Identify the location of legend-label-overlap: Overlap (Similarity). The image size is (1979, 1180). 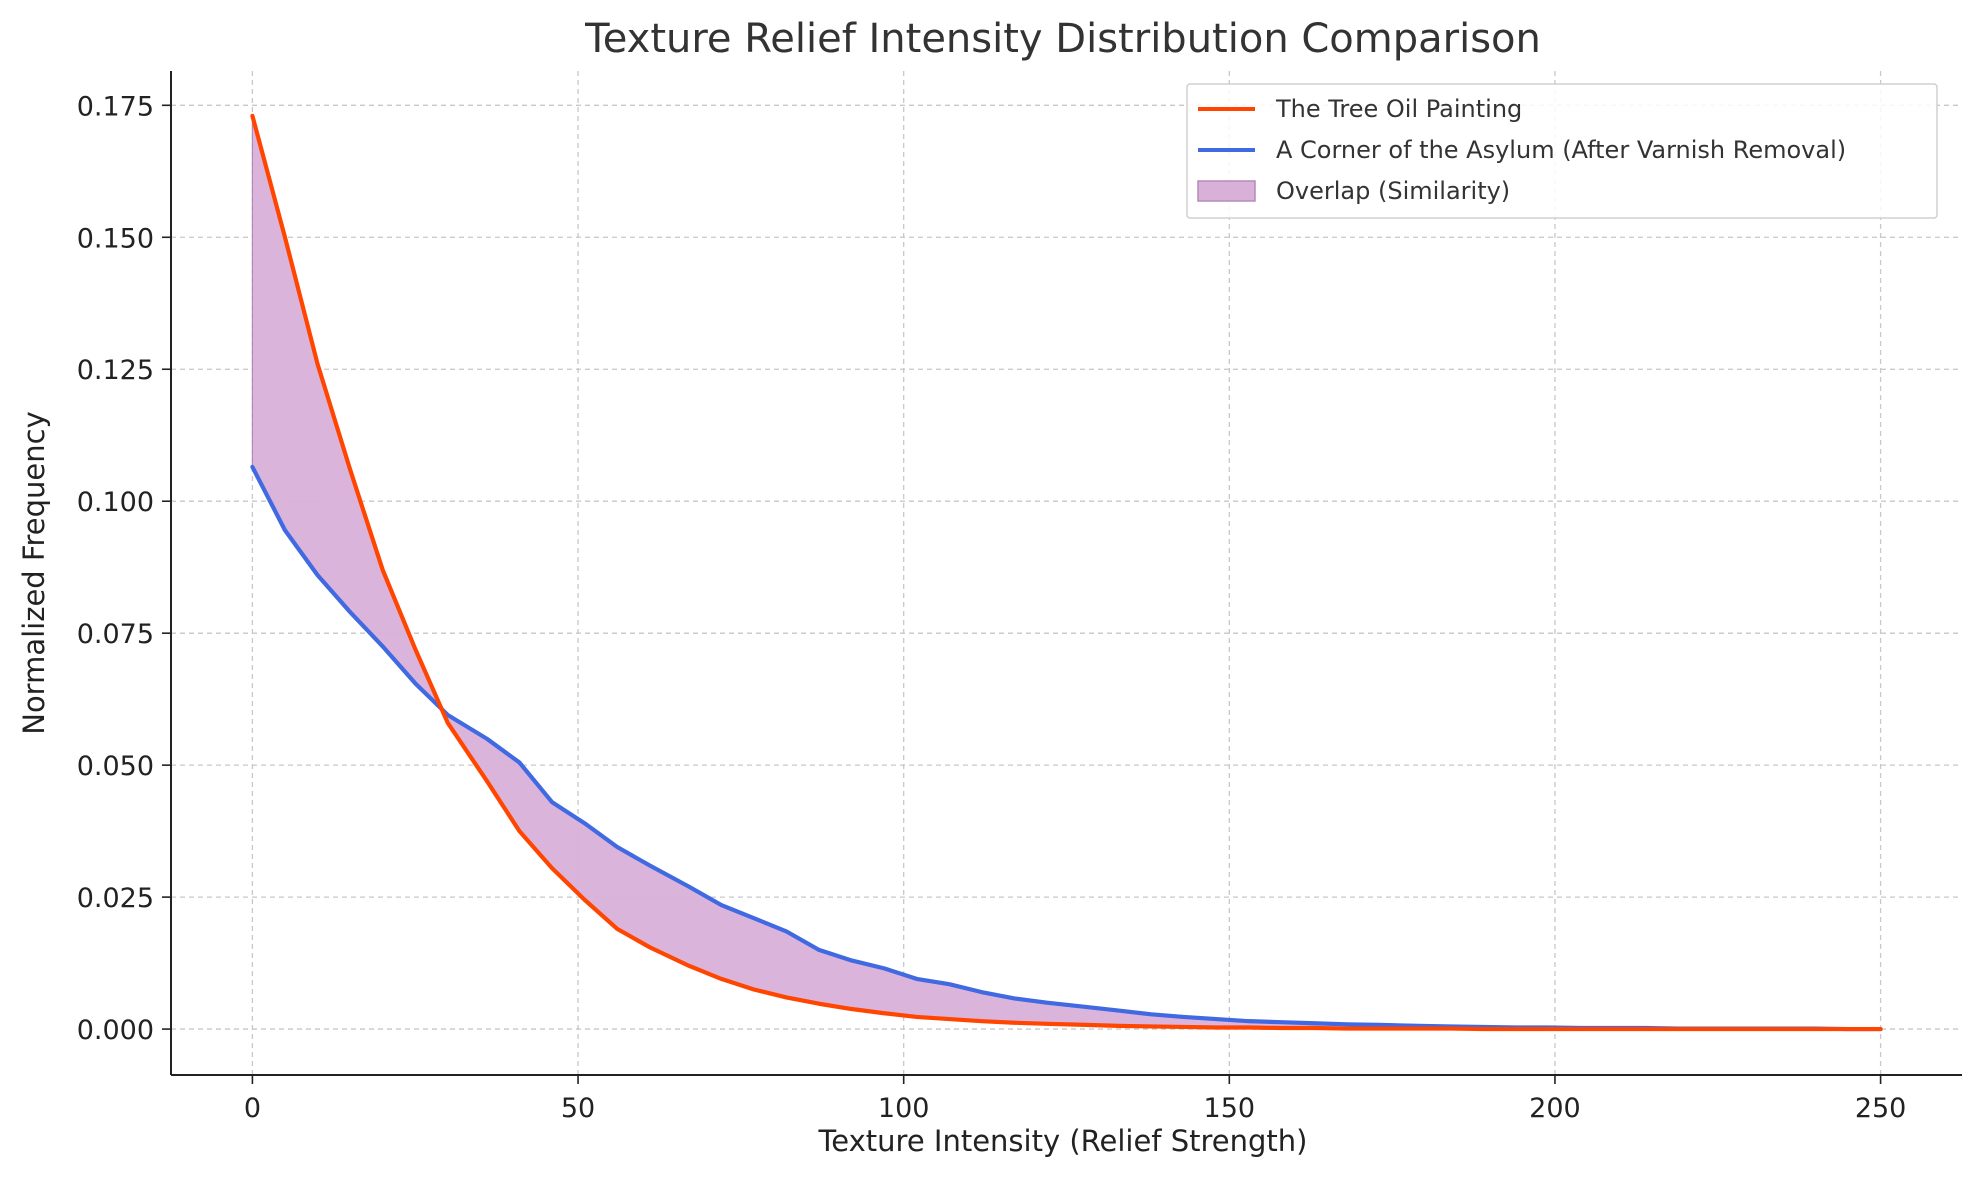
(1393, 191).